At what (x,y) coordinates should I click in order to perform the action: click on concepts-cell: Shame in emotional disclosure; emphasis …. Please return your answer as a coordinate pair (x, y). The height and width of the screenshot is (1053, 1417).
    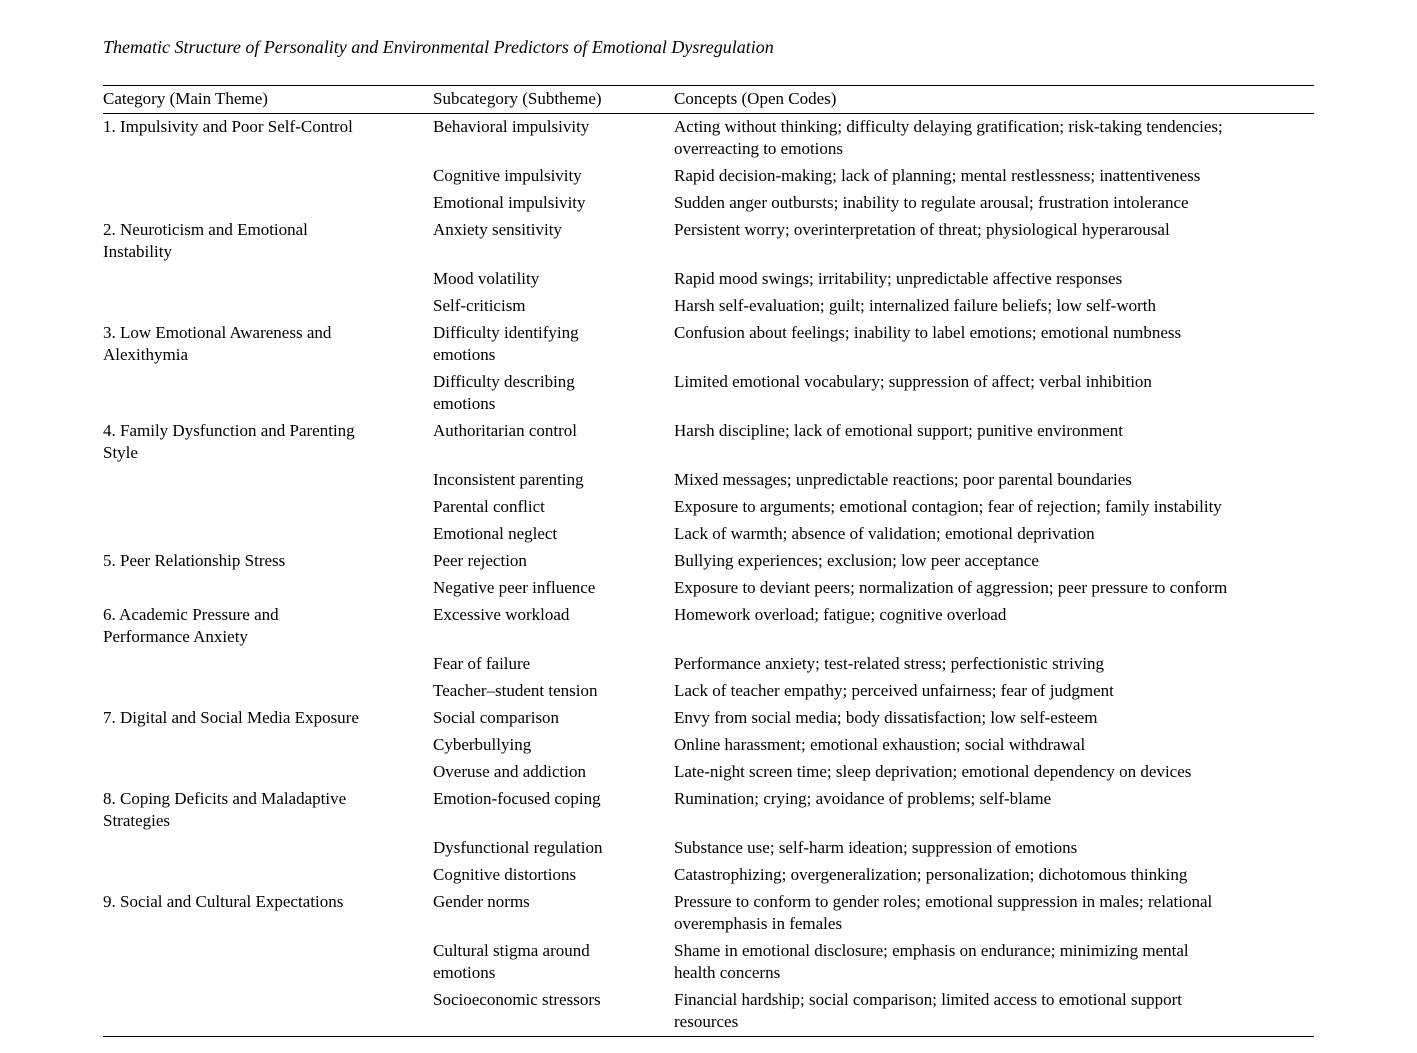
    Looking at the image, I should click on (931, 961).